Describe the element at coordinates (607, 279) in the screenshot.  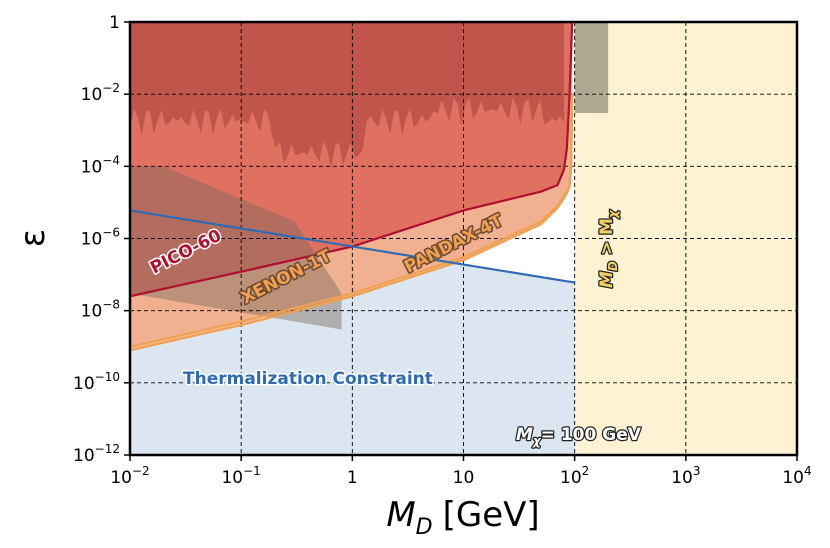
I see `label-md-symbol: M` at that location.